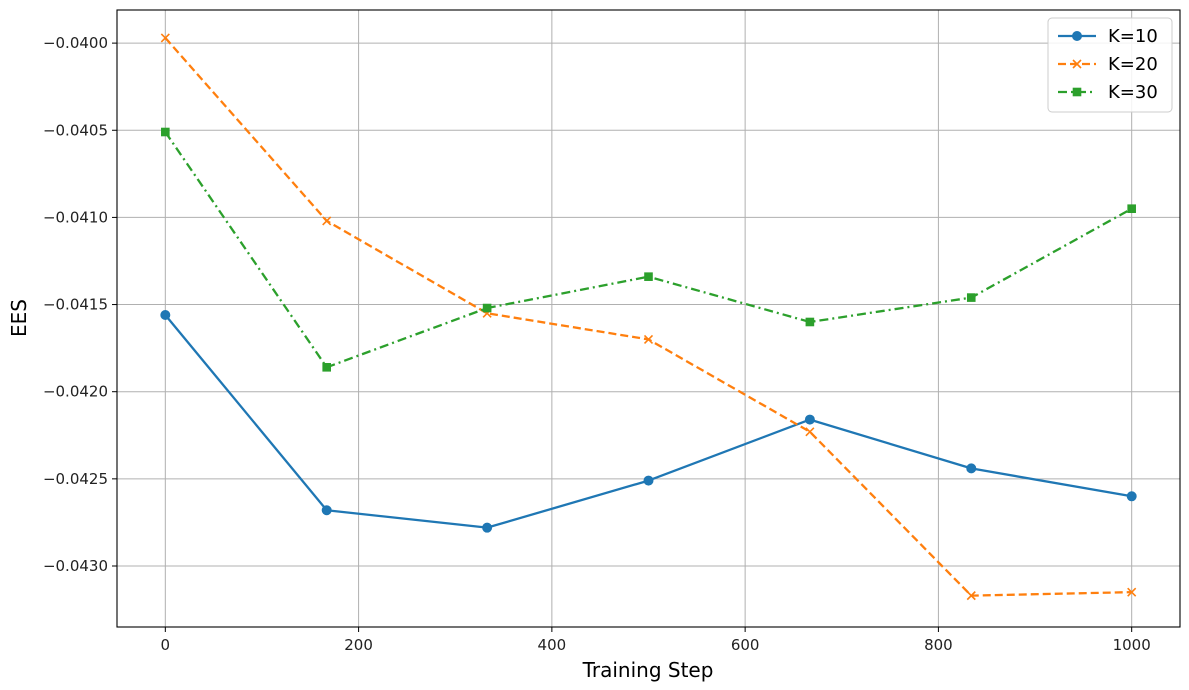 The image size is (1189, 690). Describe the element at coordinates (75, 392) in the screenshot. I see `y-tick-label: −0.0420` at that location.